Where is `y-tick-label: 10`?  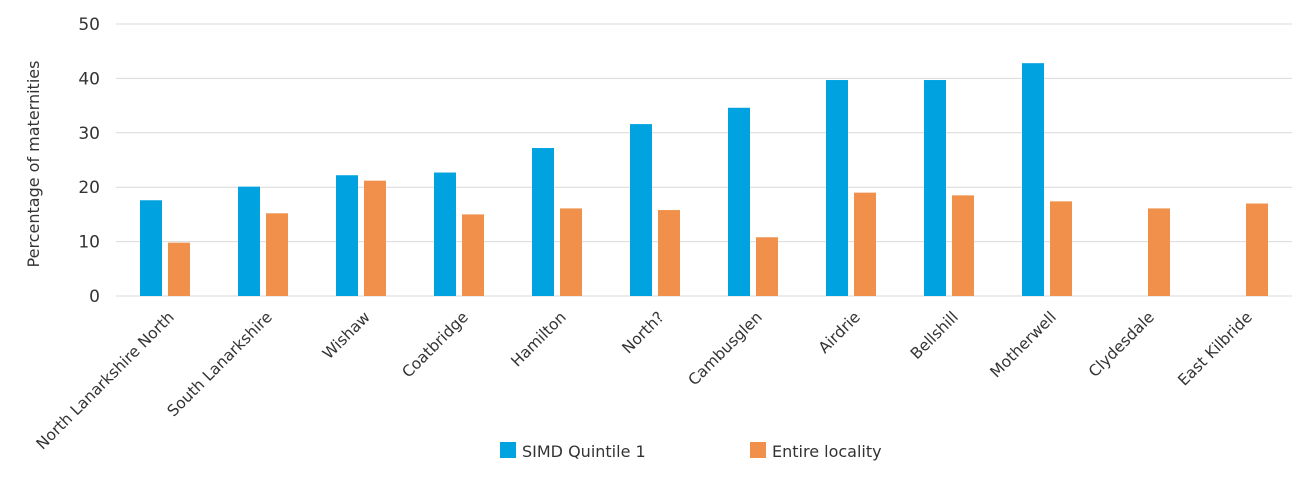 y-tick-label: 10 is located at coordinates (89, 243).